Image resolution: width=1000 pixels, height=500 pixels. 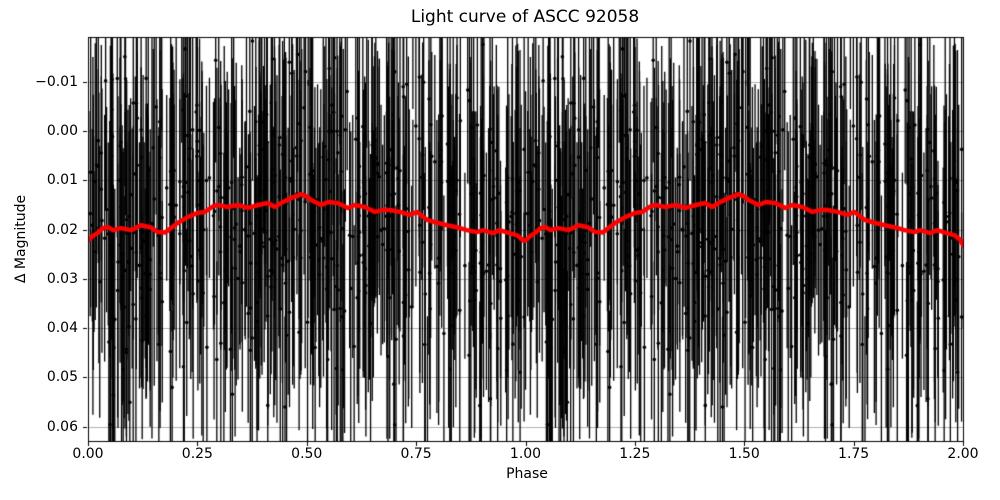 What do you see at coordinates (416, 454) in the screenshot?
I see `x-tick-label: 0.75` at bounding box center [416, 454].